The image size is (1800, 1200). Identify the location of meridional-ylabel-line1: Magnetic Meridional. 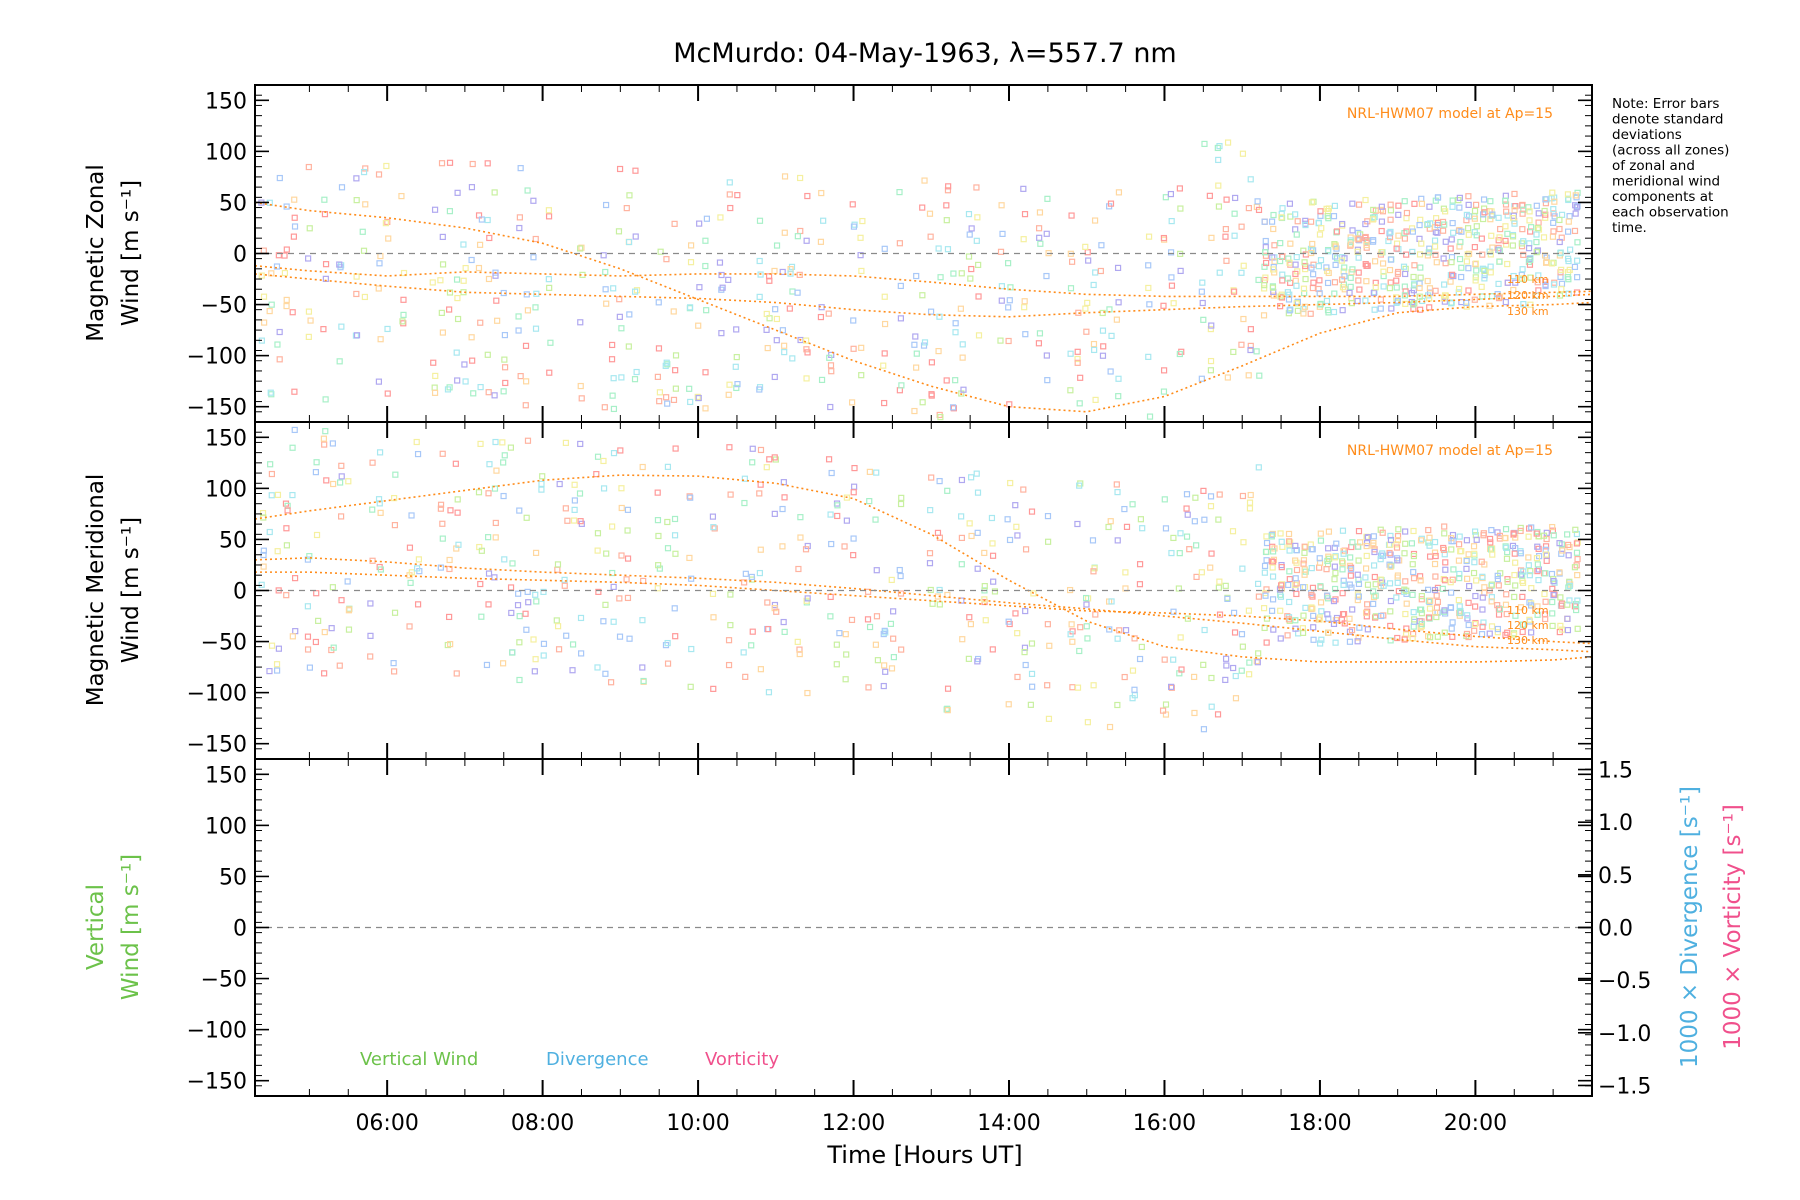
(96, 590).